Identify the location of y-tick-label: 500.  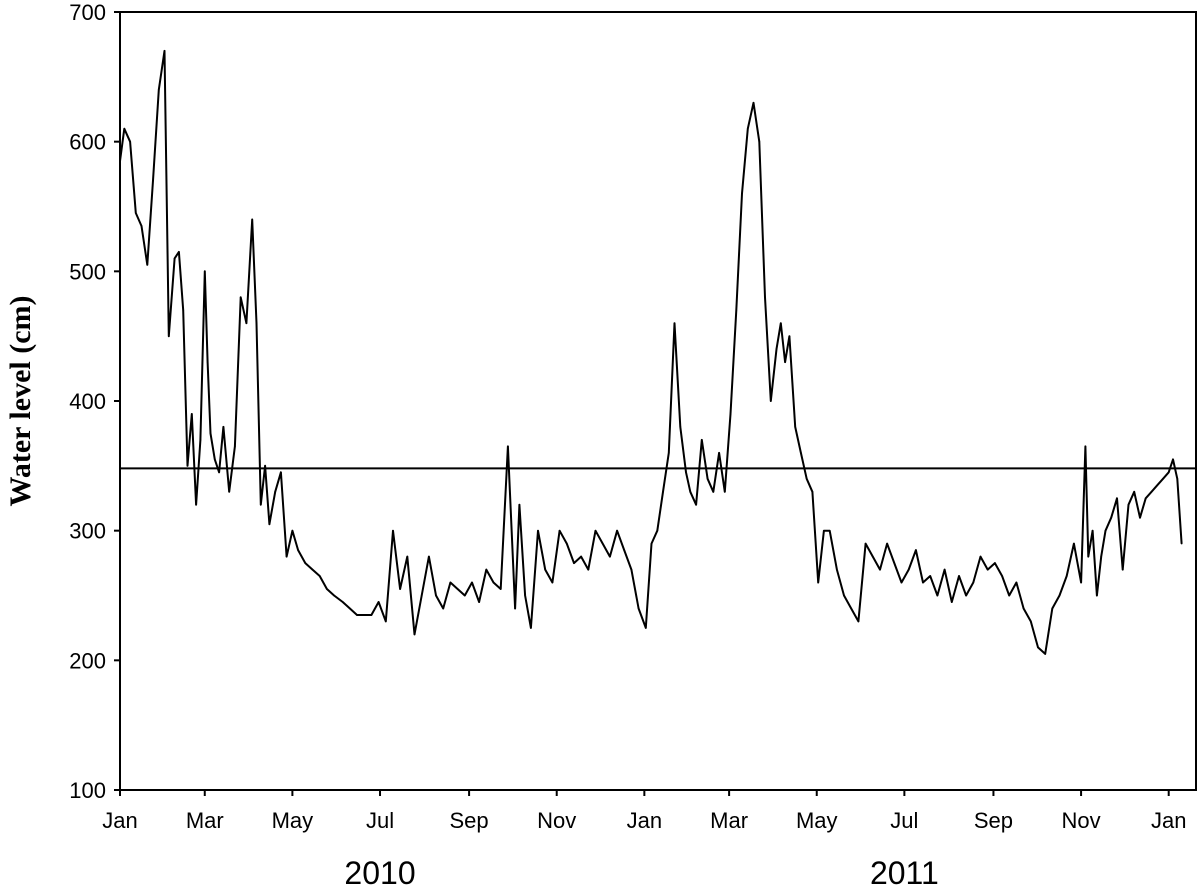
(87, 271).